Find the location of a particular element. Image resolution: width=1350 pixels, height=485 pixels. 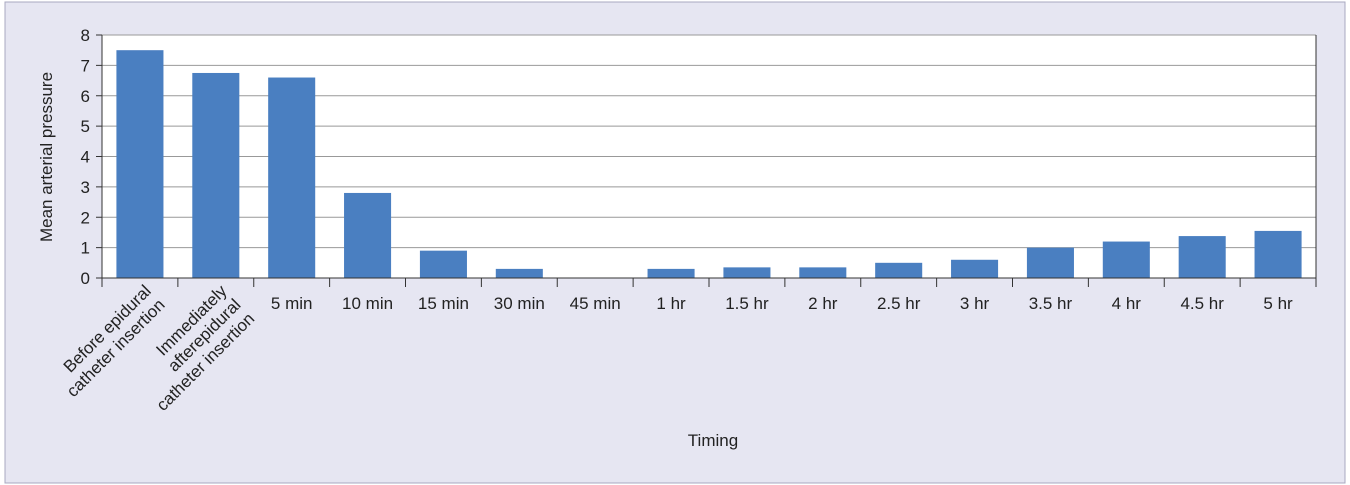

x-axis-label: Timing is located at coordinates (713, 440).